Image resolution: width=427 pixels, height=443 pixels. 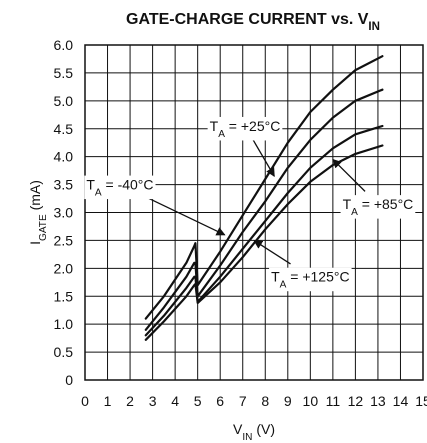 What do you see at coordinates (69, 380) in the screenshot?
I see `y-tick-label: 0` at bounding box center [69, 380].